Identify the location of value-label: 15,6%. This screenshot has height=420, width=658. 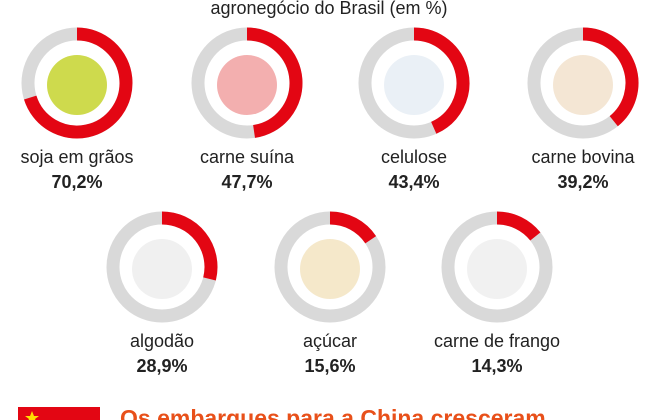
(329, 366).